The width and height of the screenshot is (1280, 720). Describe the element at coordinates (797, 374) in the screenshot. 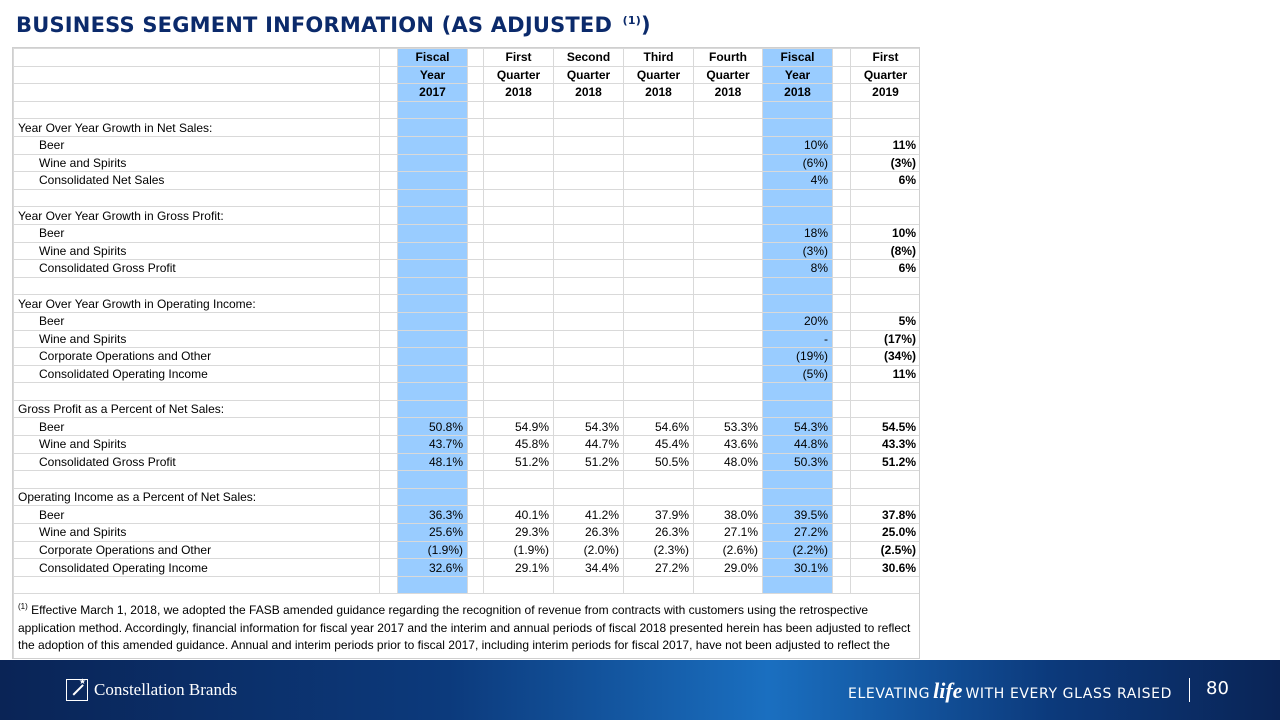

I see `value-cell: (5%)` at that location.